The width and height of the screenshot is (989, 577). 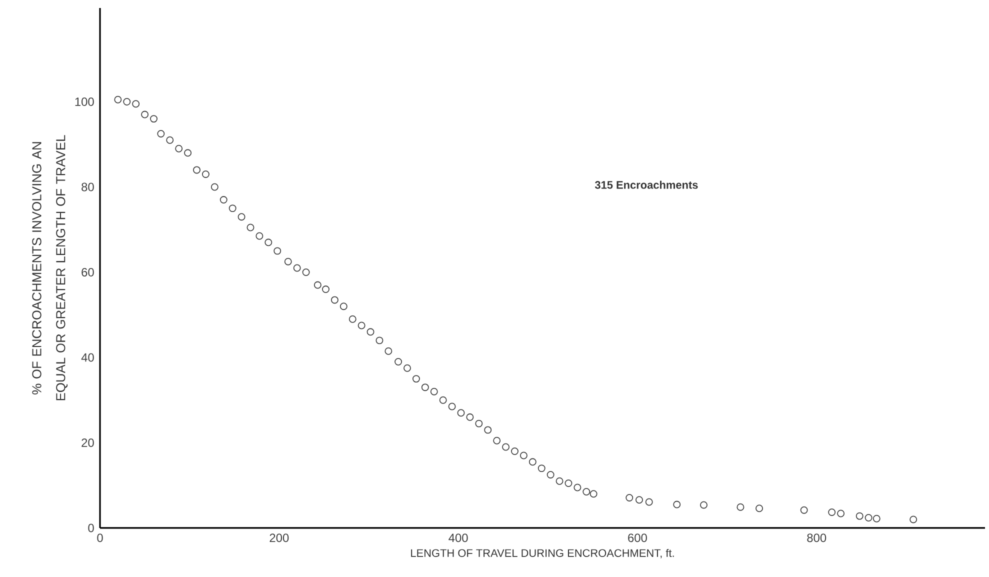 What do you see at coordinates (91, 528) in the screenshot?
I see `y-tick-label: 0` at bounding box center [91, 528].